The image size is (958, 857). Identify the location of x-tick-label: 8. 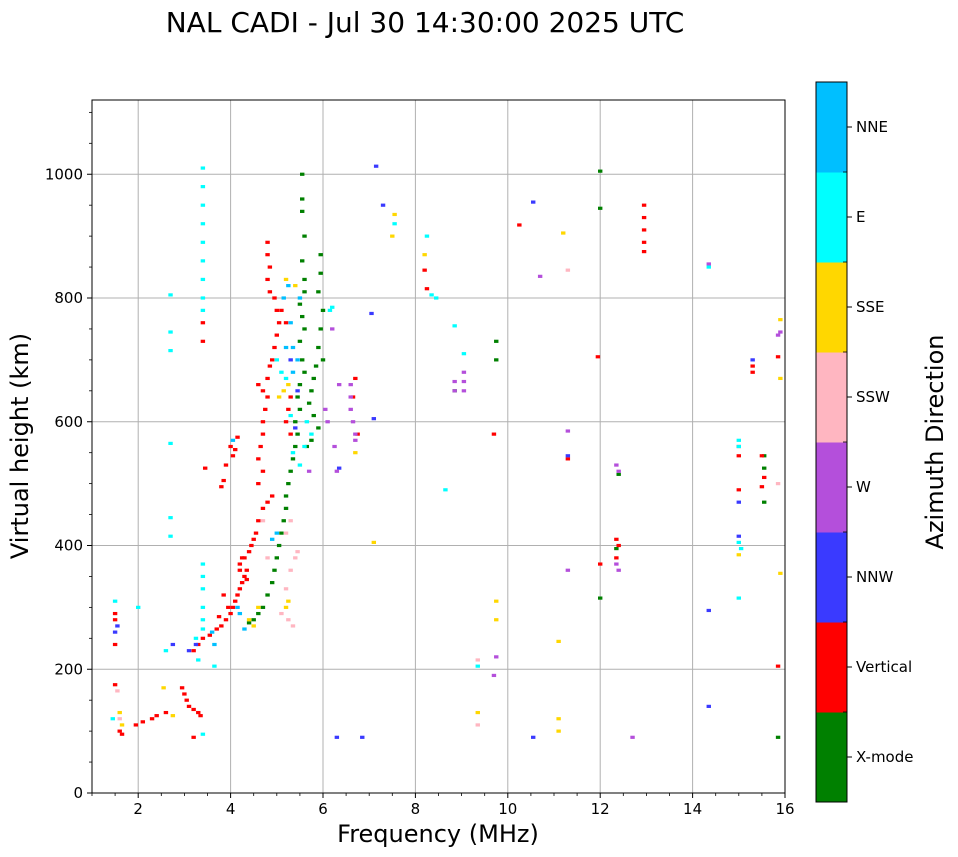
(416, 809).